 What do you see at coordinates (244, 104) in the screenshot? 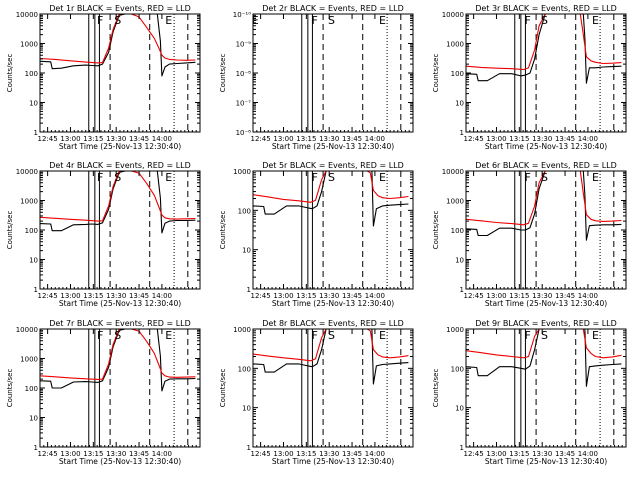
I see `y-tick-label: 10⁻⁷` at bounding box center [244, 104].